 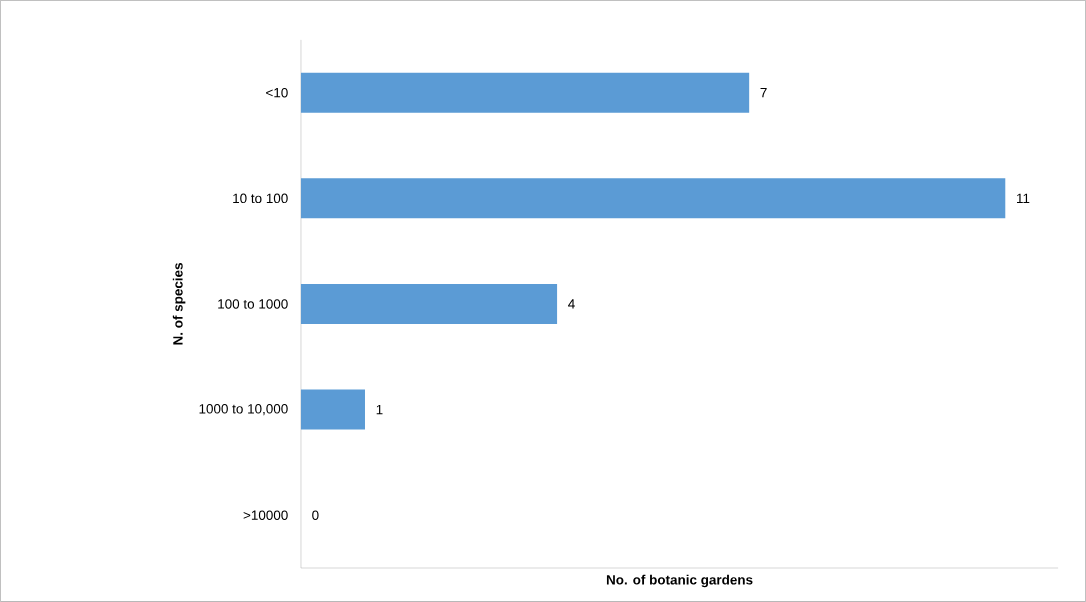 What do you see at coordinates (571, 304) in the screenshot?
I see `data-label: 4` at bounding box center [571, 304].